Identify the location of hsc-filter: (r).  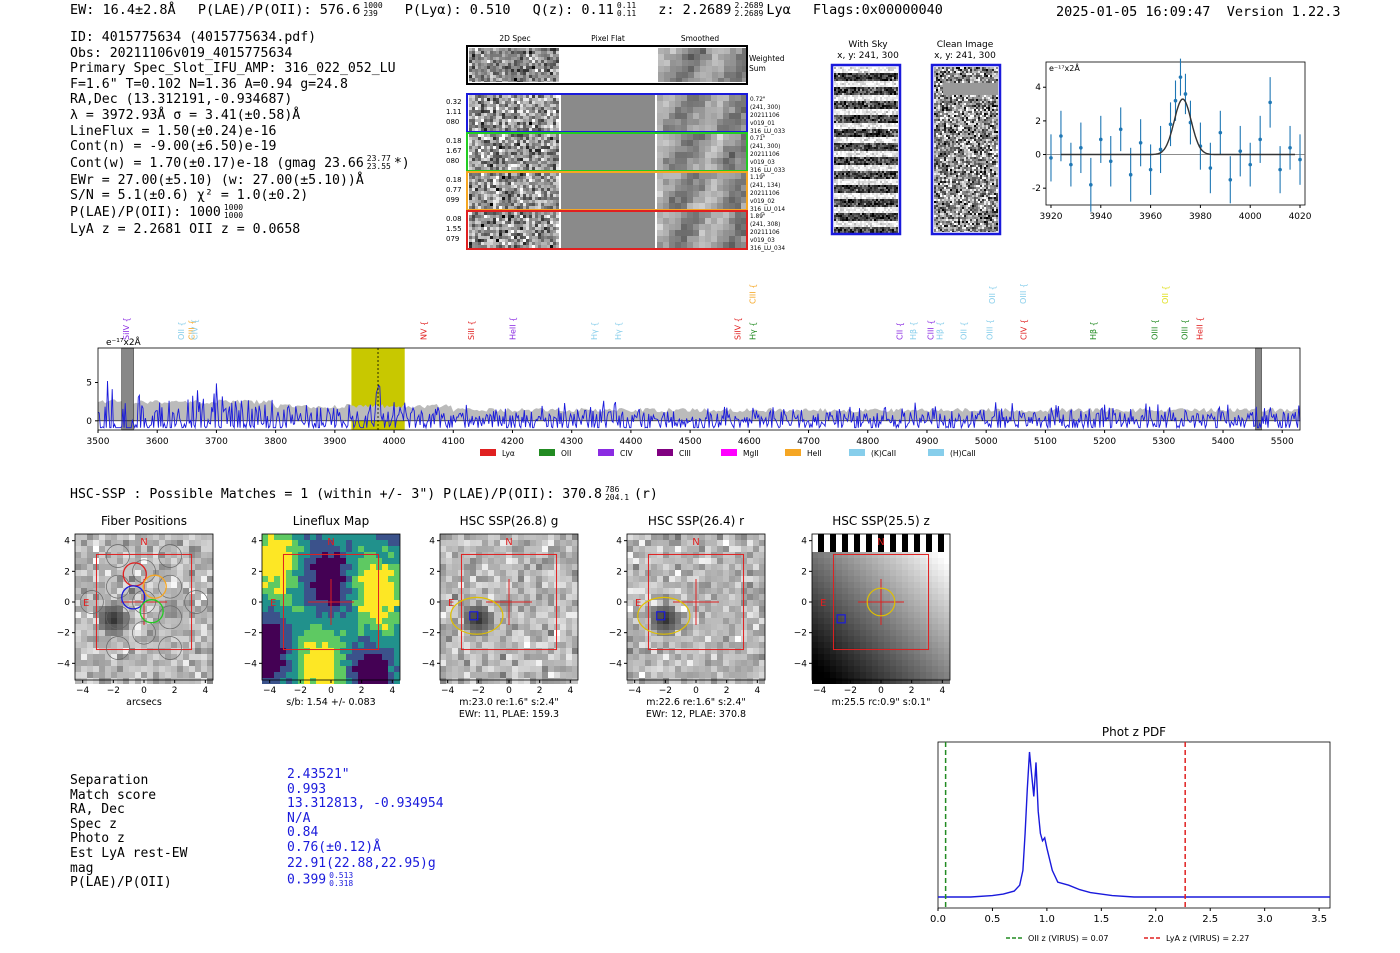
(646, 494).